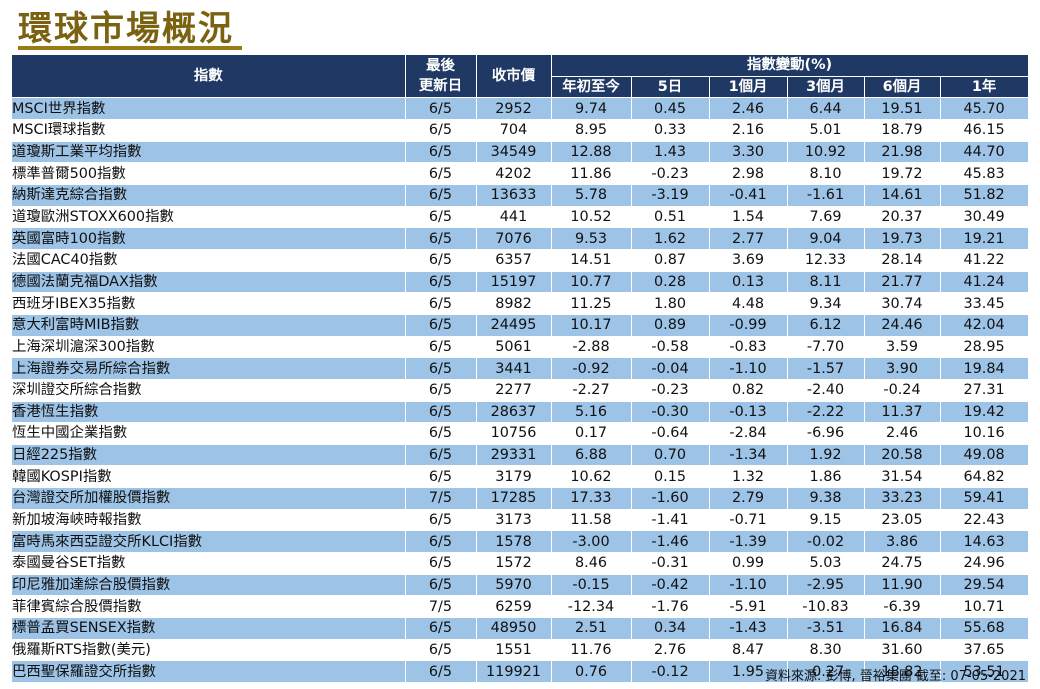 The image size is (1040, 689). I want to click on index-name-cell: 法國CAC40指數, so click(209, 260).